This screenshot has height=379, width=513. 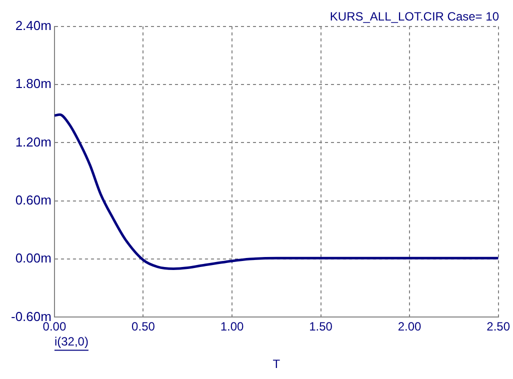 What do you see at coordinates (33, 25) in the screenshot?
I see `y-tick-label: 2.40m` at bounding box center [33, 25].